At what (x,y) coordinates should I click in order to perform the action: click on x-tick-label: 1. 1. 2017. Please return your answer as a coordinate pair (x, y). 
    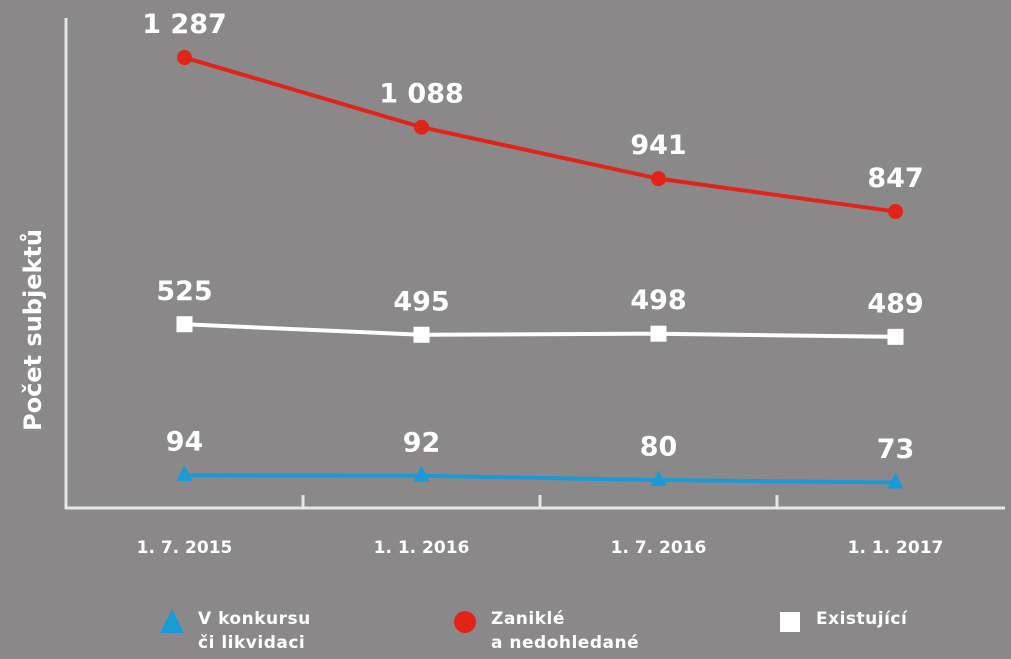
    Looking at the image, I should click on (896, 548).